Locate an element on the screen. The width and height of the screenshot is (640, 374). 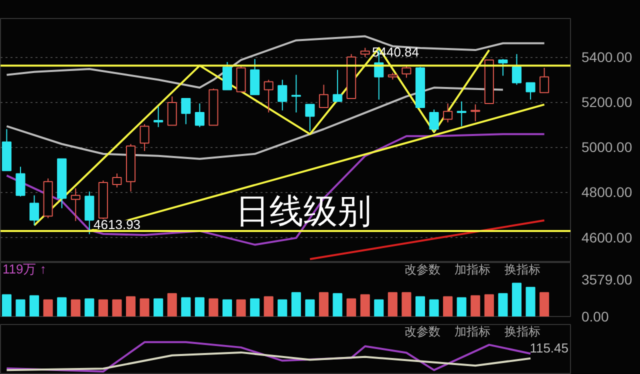
text: 加指标 is located at coordinates (472, 331).